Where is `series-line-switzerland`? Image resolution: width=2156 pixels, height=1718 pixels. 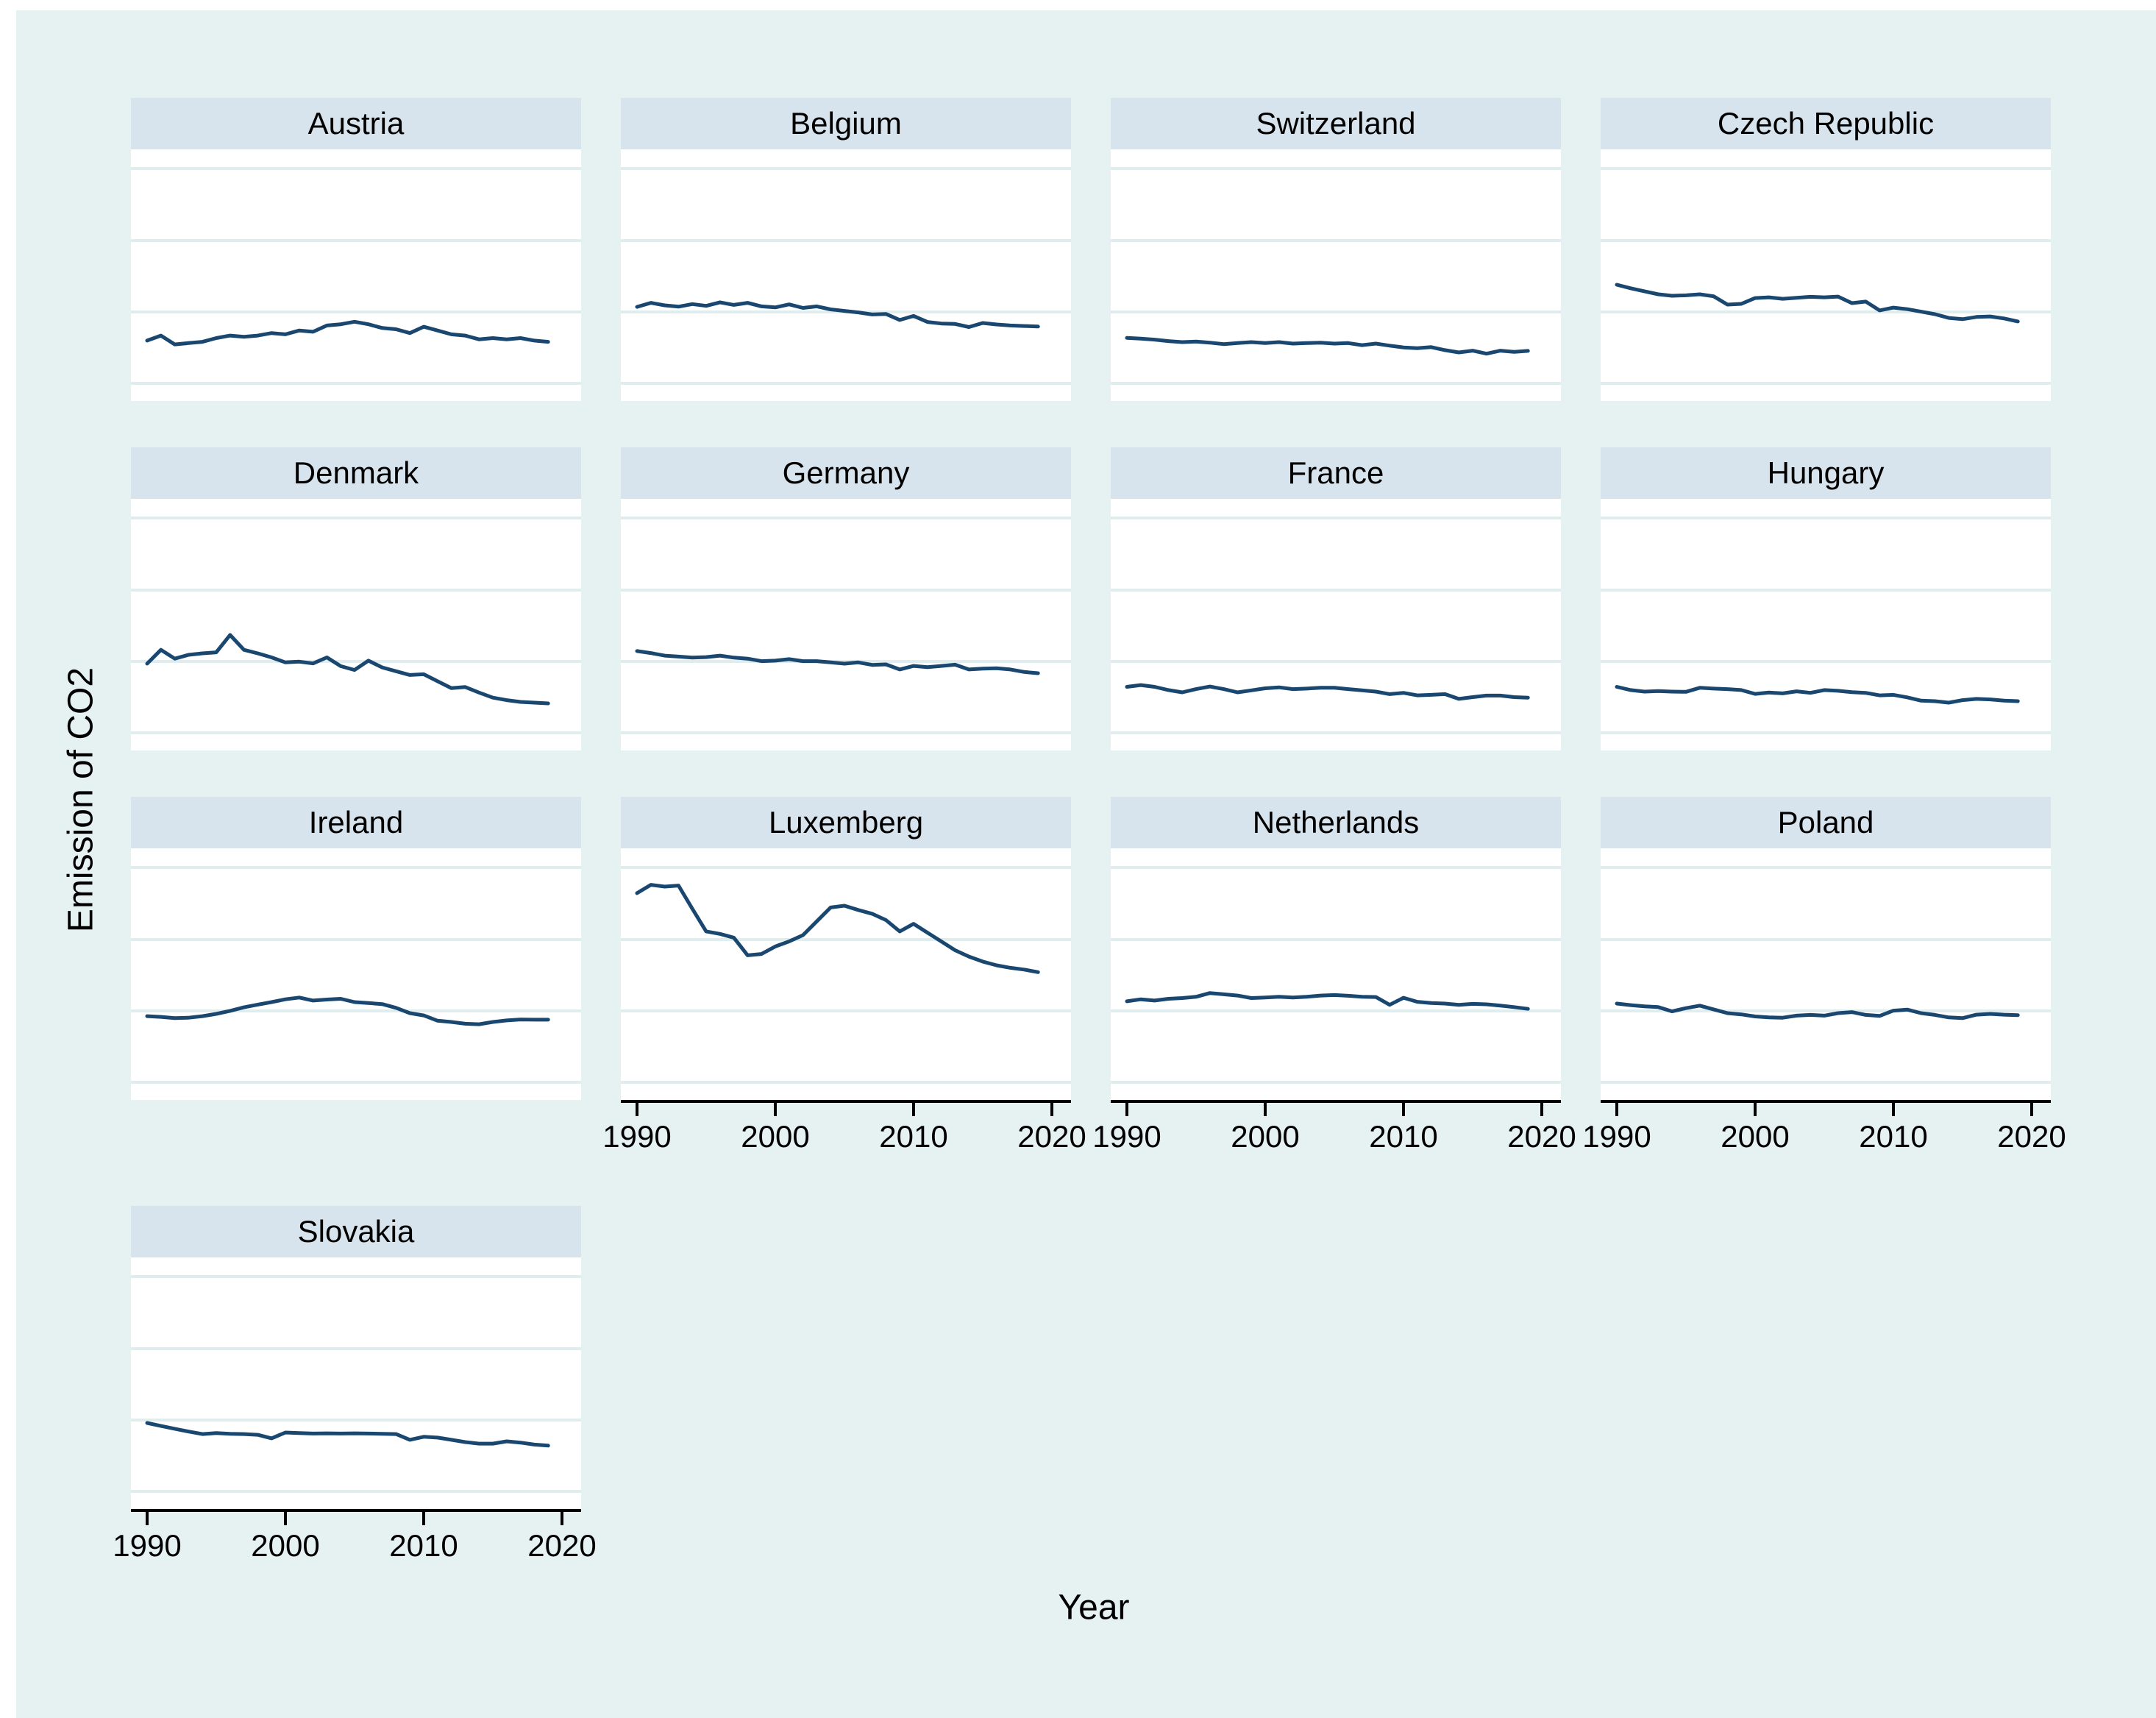 series-line-switzerland is located at coordinates (1328, 346).